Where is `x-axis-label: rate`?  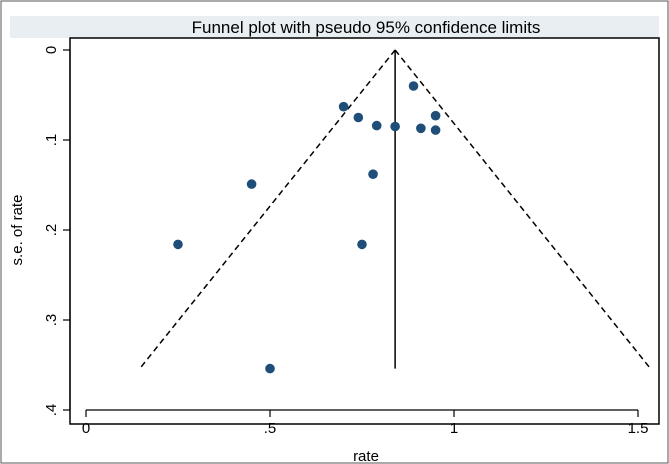
x-axis-label: rate is located at coordinates (366, 456).